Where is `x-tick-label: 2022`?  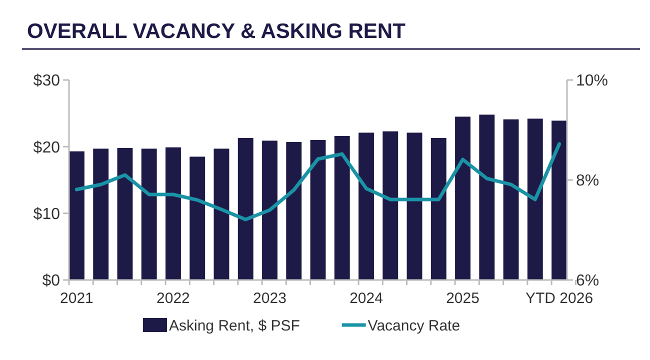 x-tick-label: 2022 is located at coordinates (173, 298).